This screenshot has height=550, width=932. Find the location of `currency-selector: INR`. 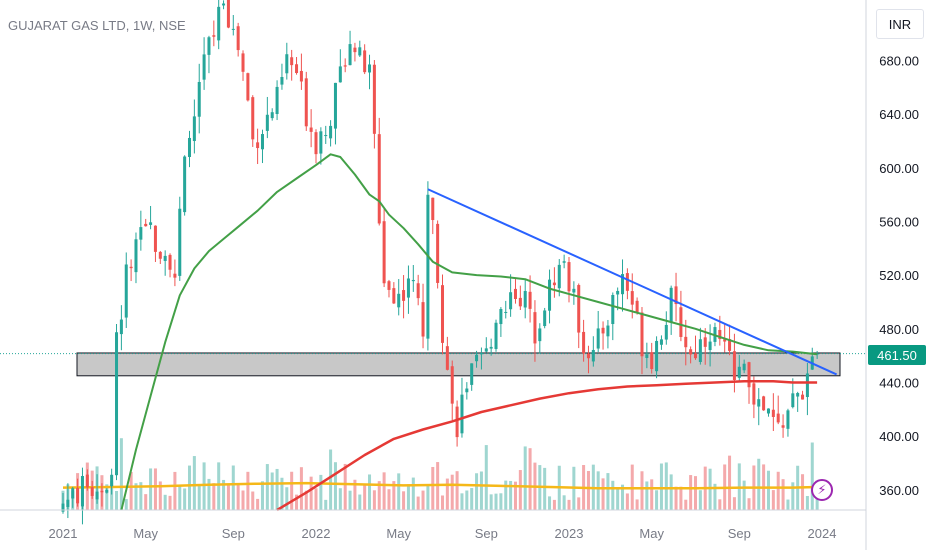

currency-selector: INR is located at coordinates (900, 24).